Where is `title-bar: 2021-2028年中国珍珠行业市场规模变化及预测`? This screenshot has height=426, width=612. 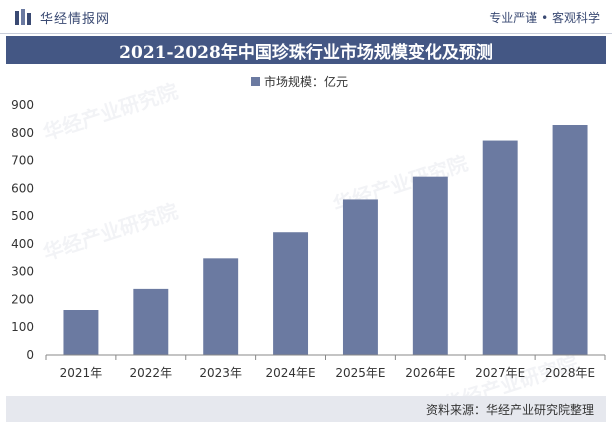 title-bar: 2021-2028年中国珍珠行业市场规模变化及预测 is located at coordinates (306, 50).